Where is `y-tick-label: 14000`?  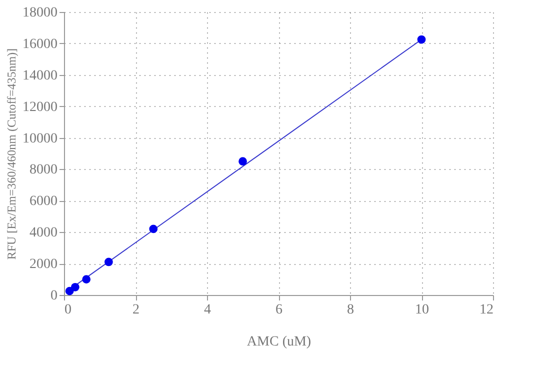
y-tick-label: 14000 is located at coordinates (40, 76).